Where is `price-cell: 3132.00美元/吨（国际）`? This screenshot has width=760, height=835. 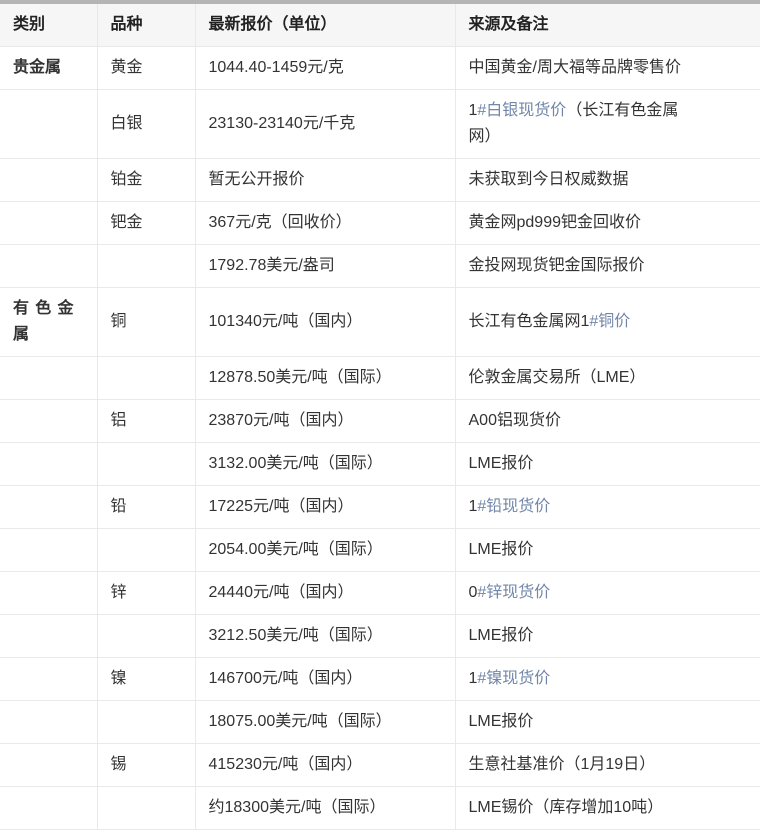 price-cell: 3132.00美元/吨（国际） is located at coordinates (325, 464).